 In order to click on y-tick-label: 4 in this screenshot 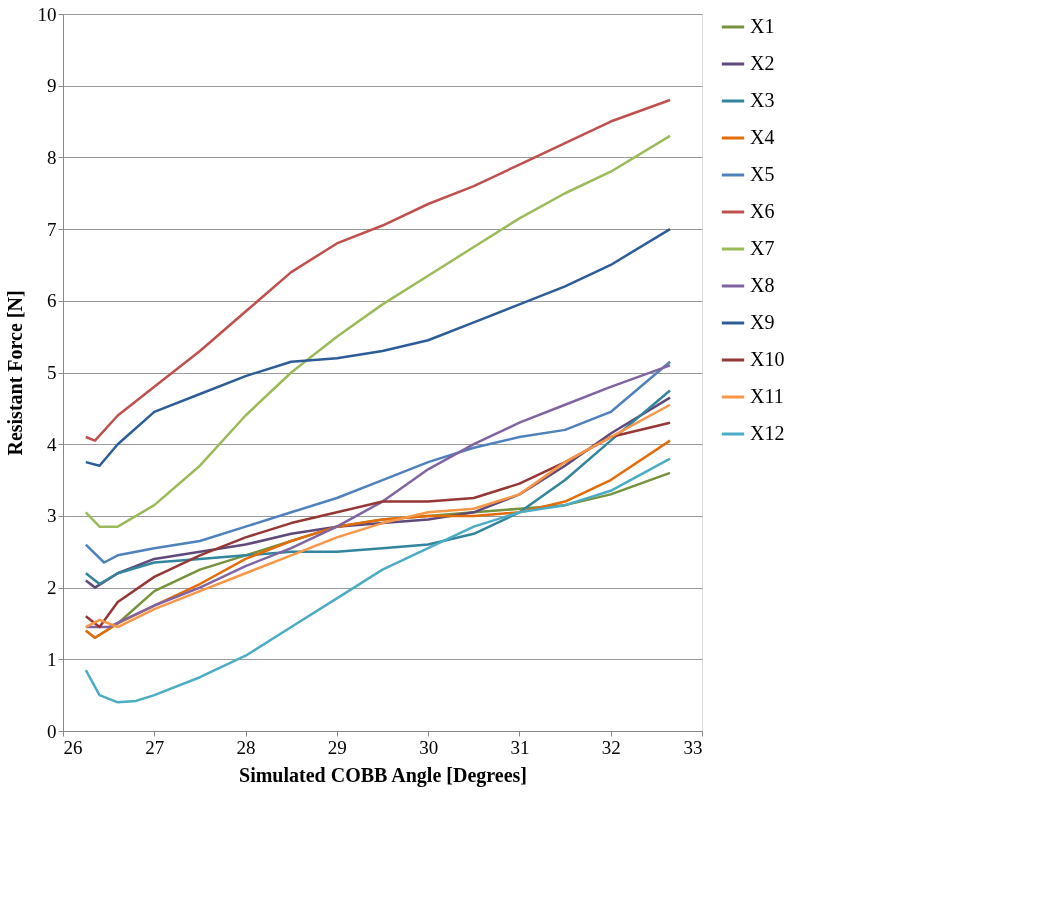, I will do `click(52, 444)`.